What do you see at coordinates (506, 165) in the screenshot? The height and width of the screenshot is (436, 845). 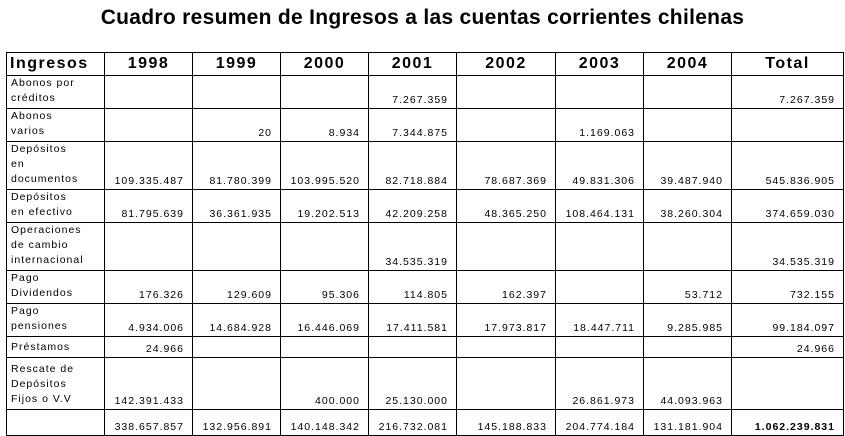 I see `value-cell: 78.687.369` at bounding box center [506, 165].